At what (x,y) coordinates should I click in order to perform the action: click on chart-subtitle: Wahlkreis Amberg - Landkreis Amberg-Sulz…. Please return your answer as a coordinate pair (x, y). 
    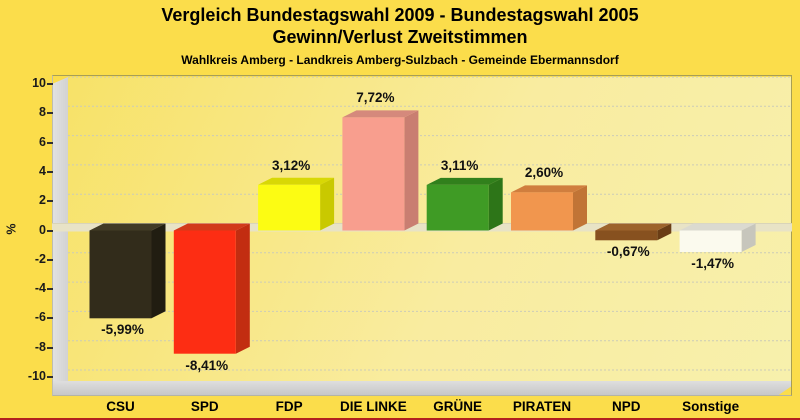
    Looking at the image, I should click on (400, 60).